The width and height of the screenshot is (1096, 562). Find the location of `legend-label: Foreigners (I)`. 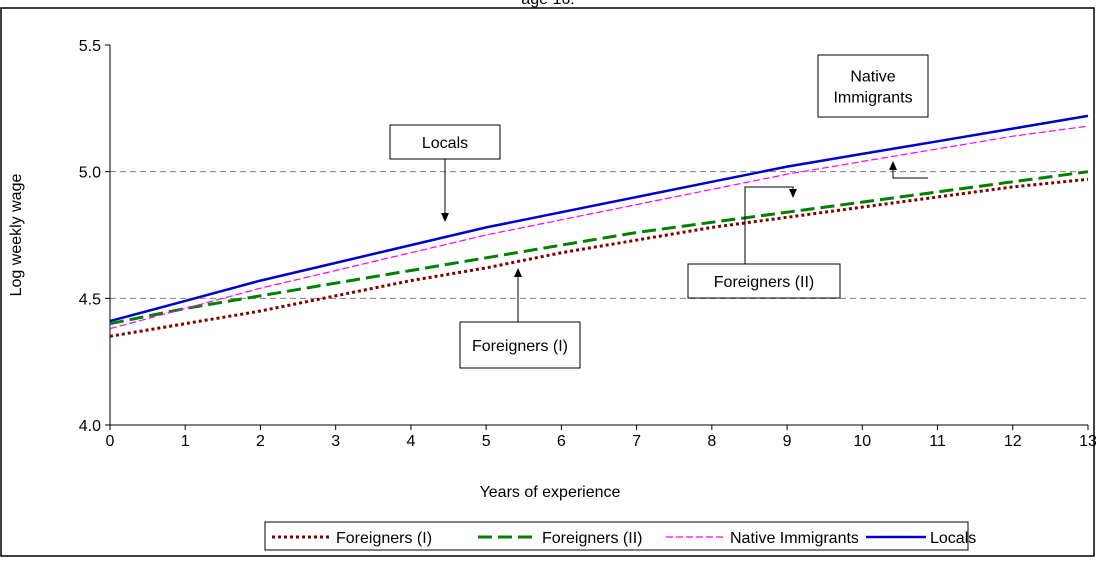

legend-label: Foreigners (I) is located at coordinates (384, 538).